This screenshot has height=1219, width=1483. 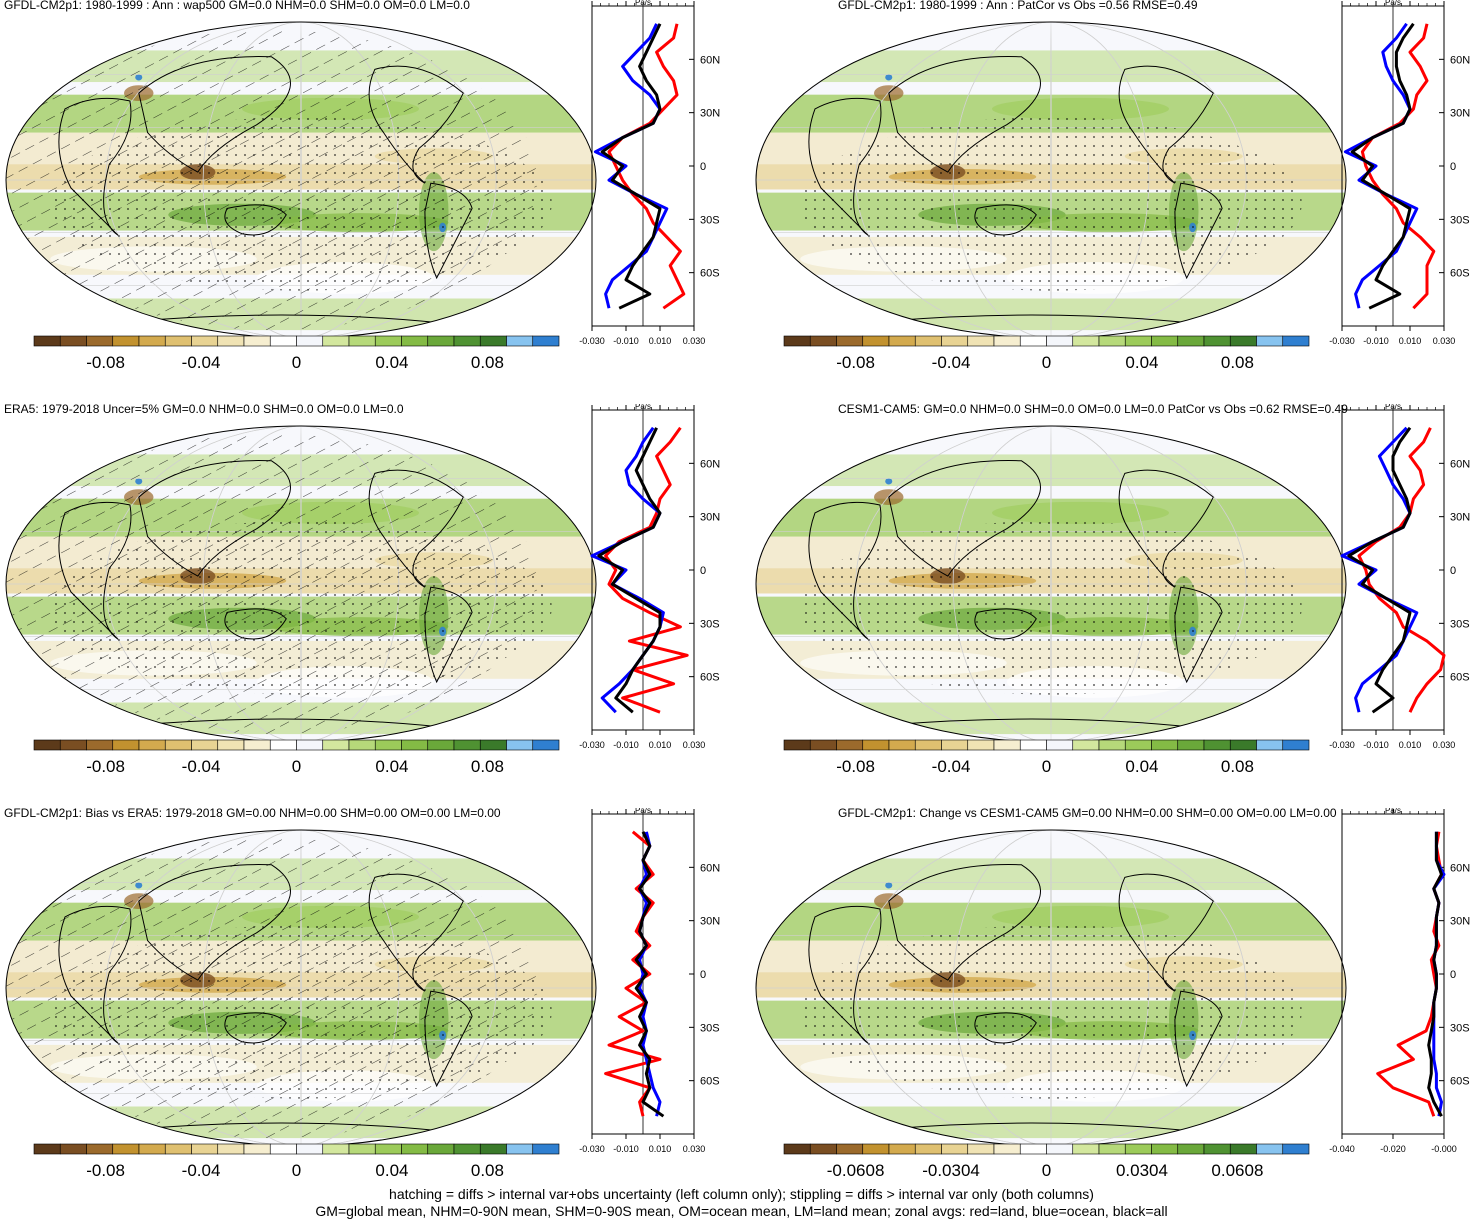 What do you see at coordinates (856, 1170) in the screenshot?
I see `colorbar-tick-label: -0.0608` at bounding box center [856, 1170].